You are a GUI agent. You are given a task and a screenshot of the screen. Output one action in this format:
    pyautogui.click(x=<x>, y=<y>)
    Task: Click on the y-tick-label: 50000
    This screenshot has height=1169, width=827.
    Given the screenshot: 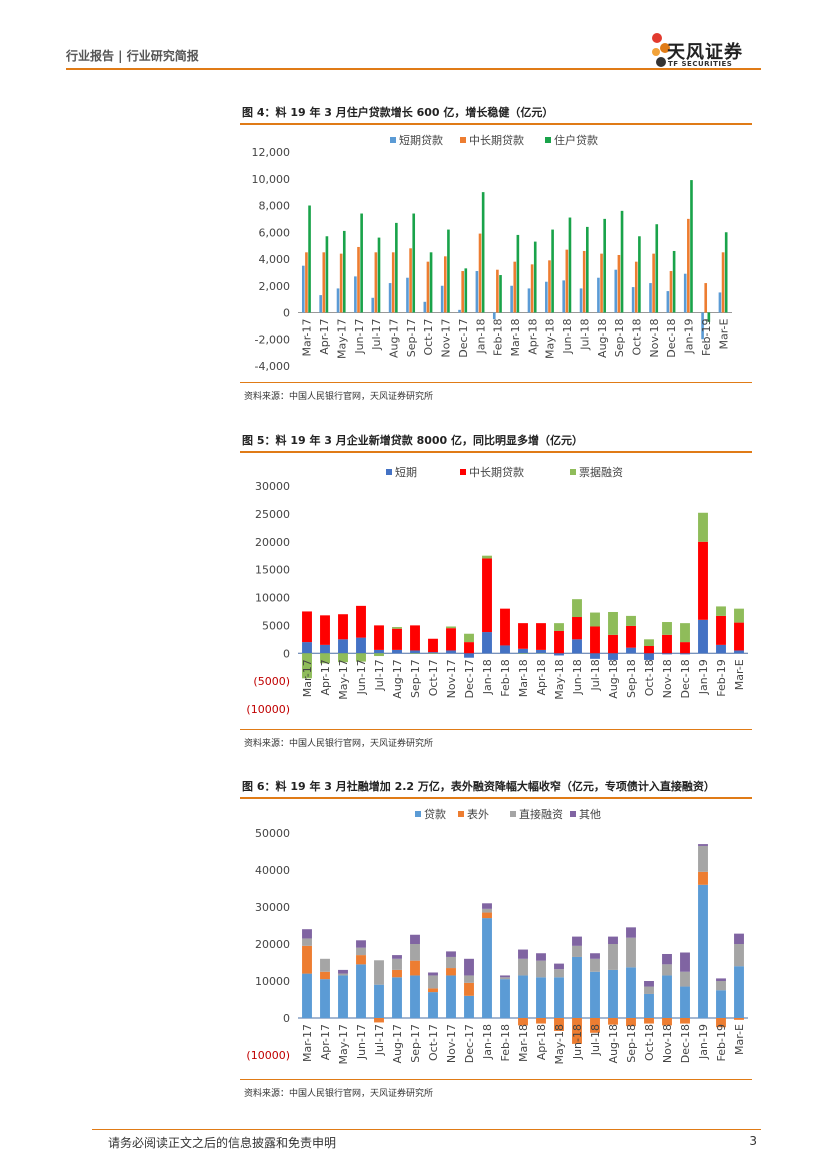 What is the action you would take?
    pyautogui.click(x=272, y=833)
    